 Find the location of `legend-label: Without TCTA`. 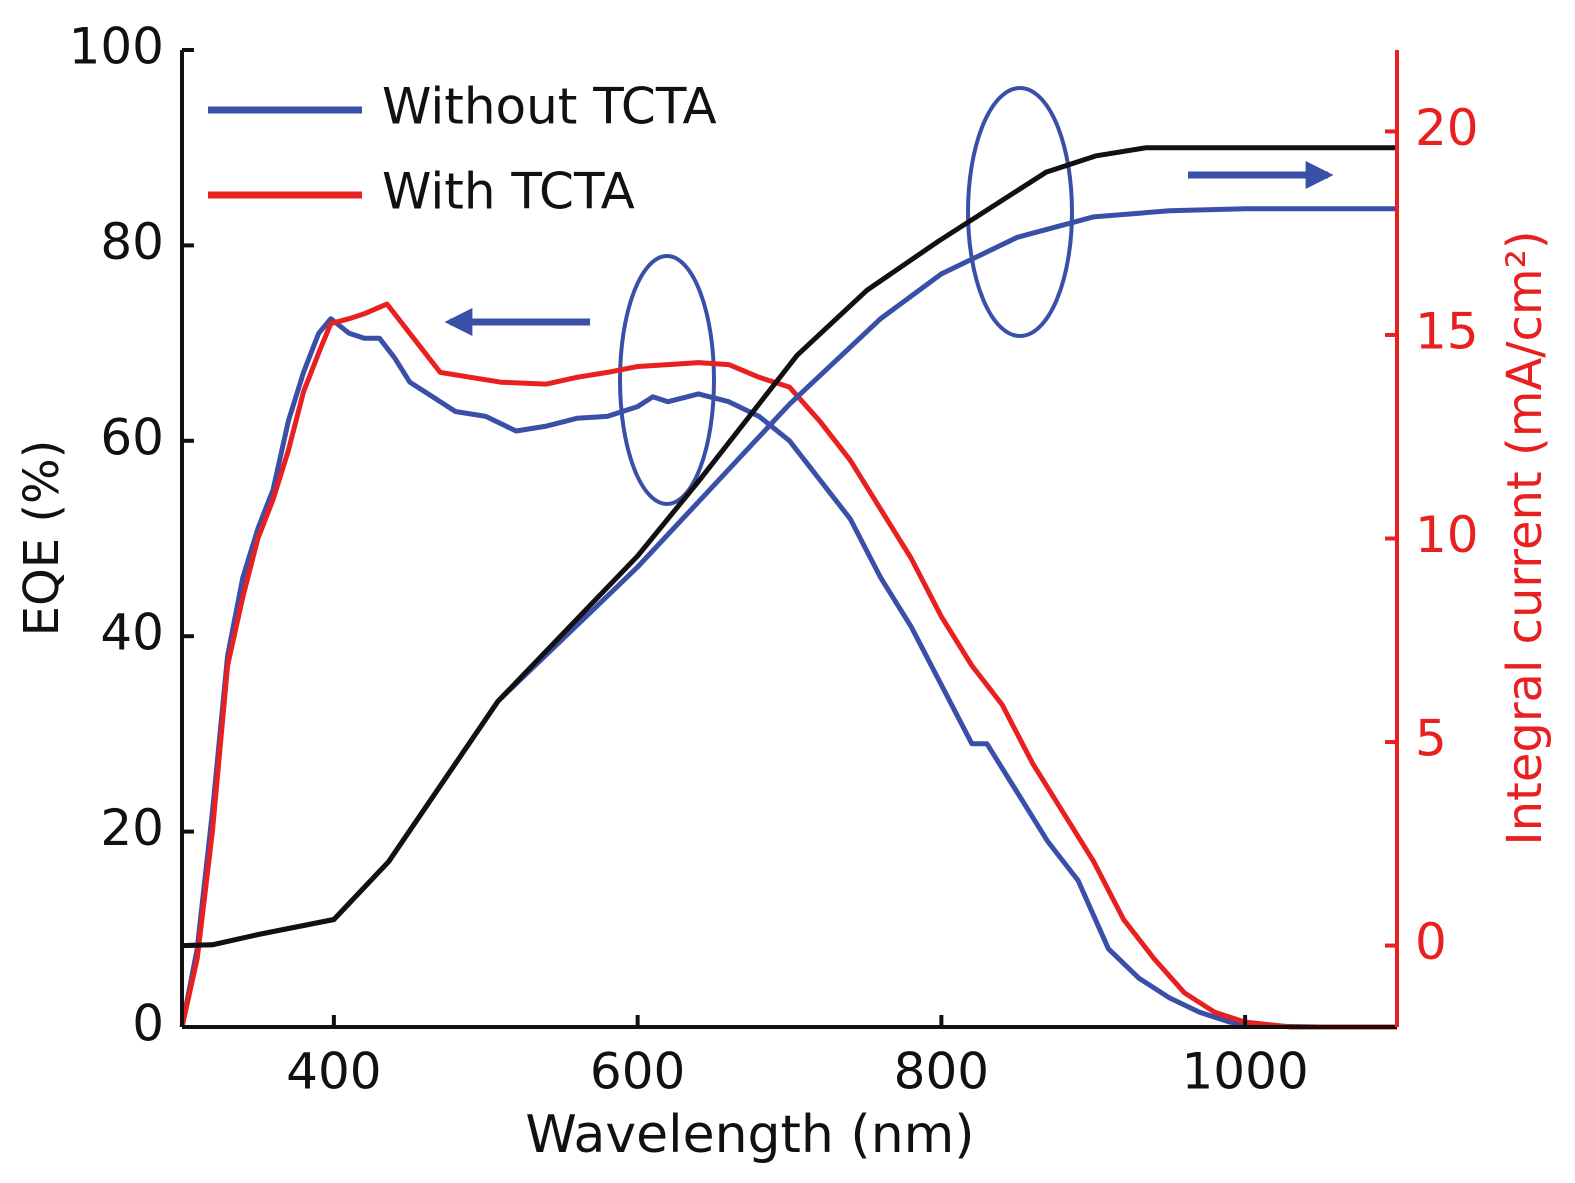

legend-label: Without TCTA is located at coordinates (549, 107).